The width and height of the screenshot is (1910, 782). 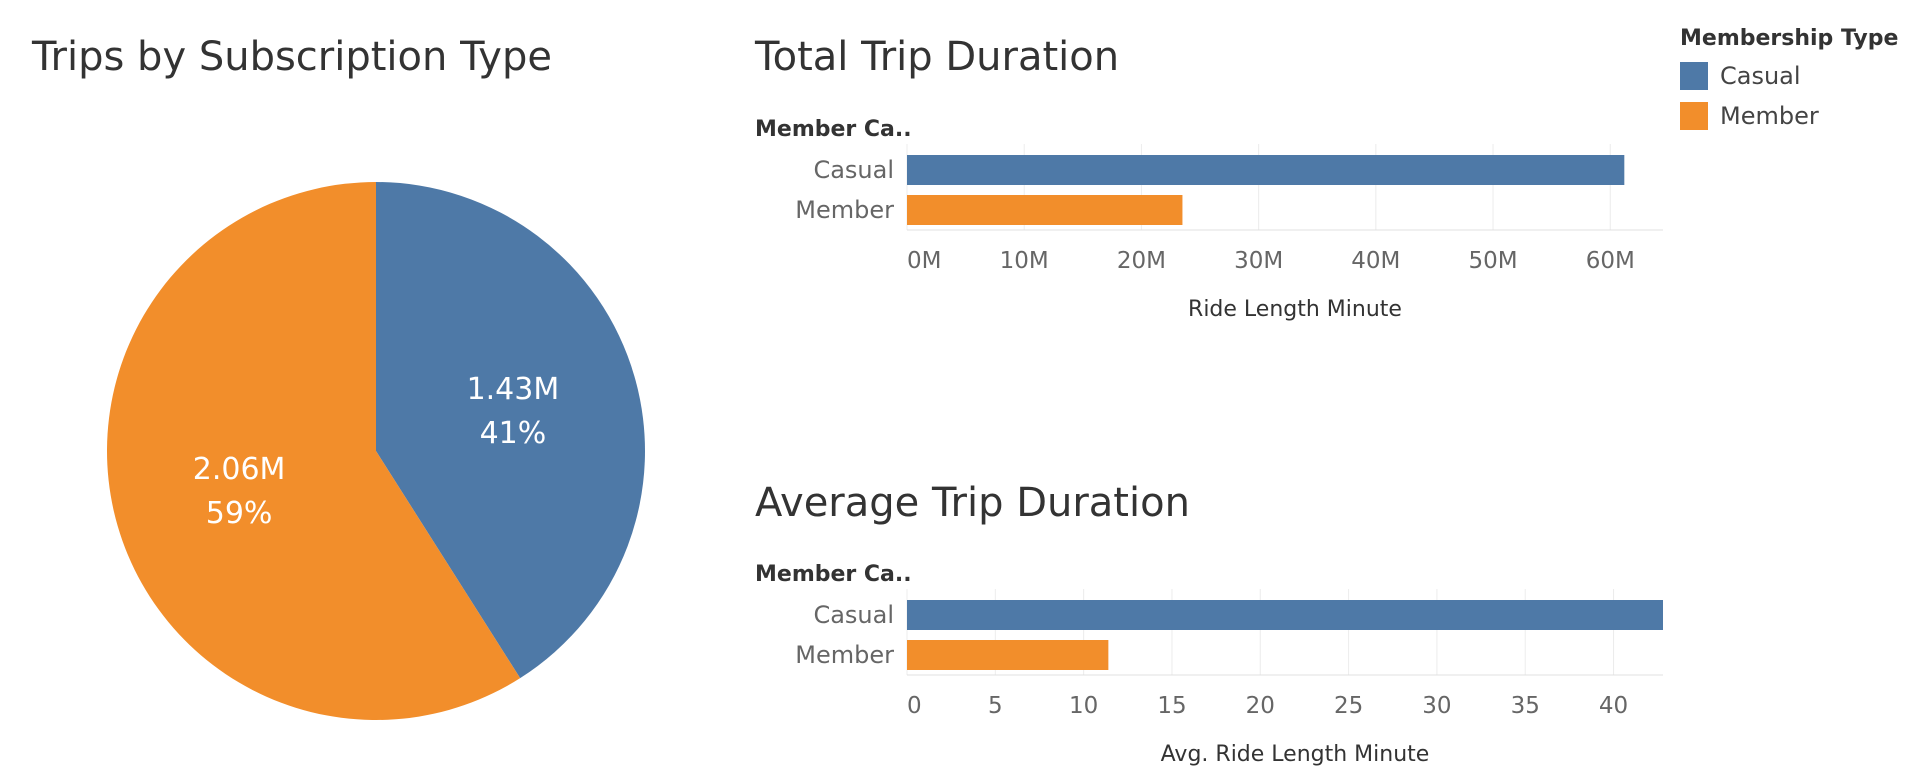 What do you see at coordinates (853, 615) in the screenshot?
I see `average-duration-category-label-casual: Casual` at bounding box center [853, 615].